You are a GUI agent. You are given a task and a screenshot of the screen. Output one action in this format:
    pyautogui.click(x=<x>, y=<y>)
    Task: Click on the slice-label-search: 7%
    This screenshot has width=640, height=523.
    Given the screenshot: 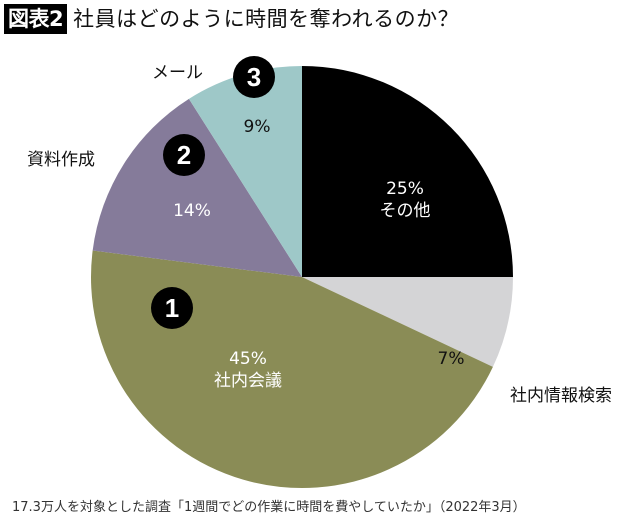 What is the action you would take?
    pyautogui.click(x=451, y=359)
    